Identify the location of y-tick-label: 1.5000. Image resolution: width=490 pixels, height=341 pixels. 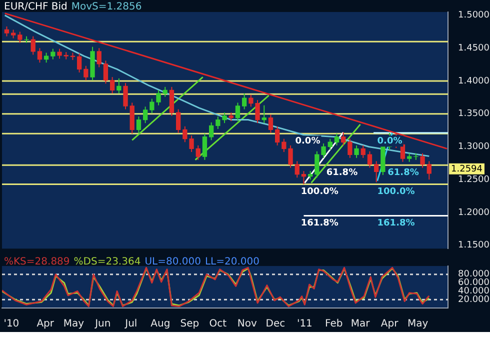
(474, 15).